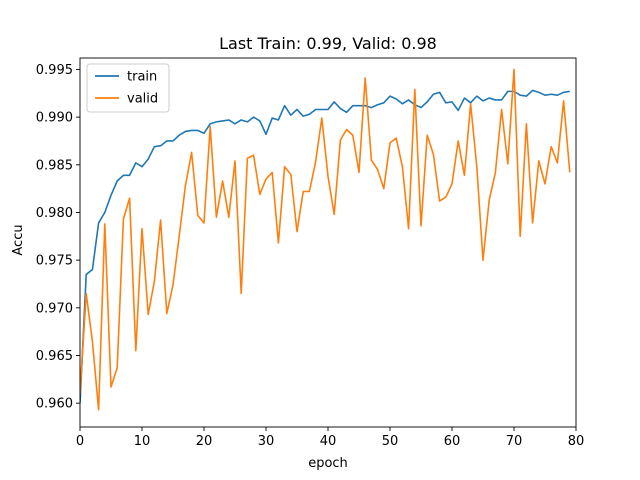 This screenshot has width=640, height=480. Describe the element at coordinates (328, 441) in the screenshot. I see `x-tick-label: 40` at that location.